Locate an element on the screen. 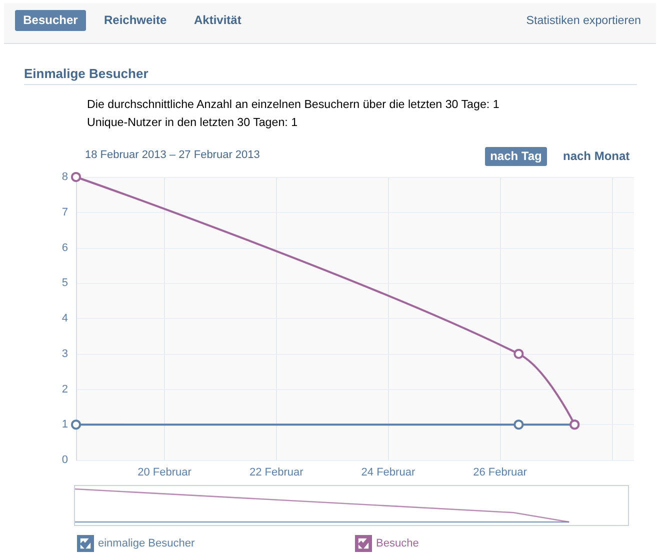 This screenshot has width=660, height=558. chart-title: Einmalige Besucher is located at coordinates (86, 74).